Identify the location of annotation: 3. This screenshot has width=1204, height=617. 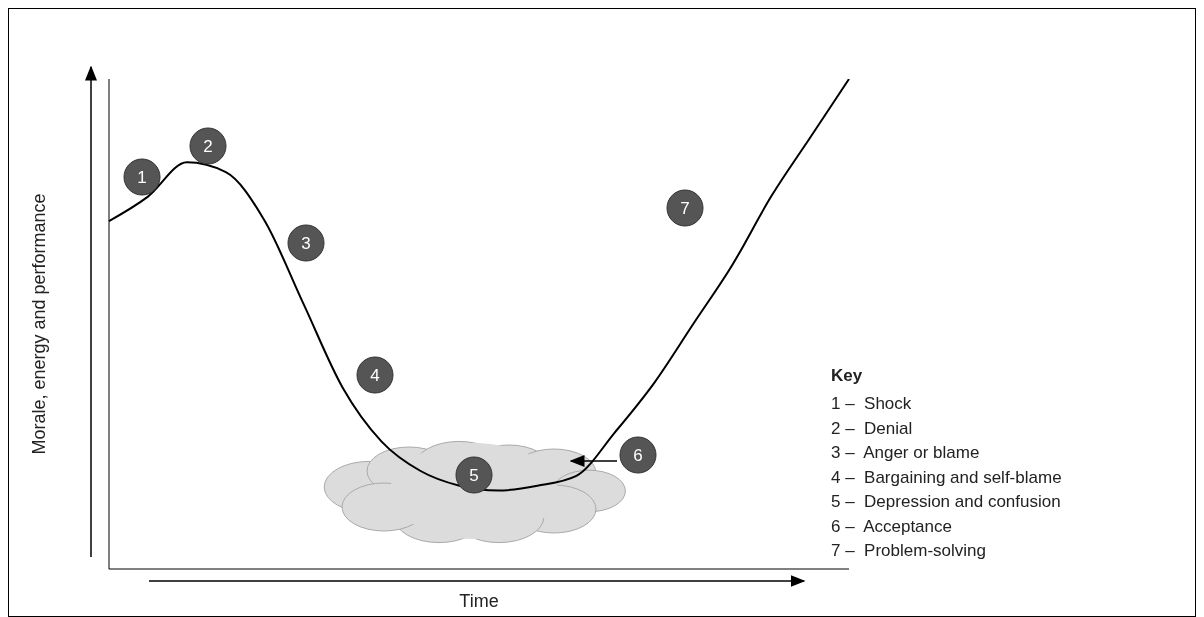
(306, 243).